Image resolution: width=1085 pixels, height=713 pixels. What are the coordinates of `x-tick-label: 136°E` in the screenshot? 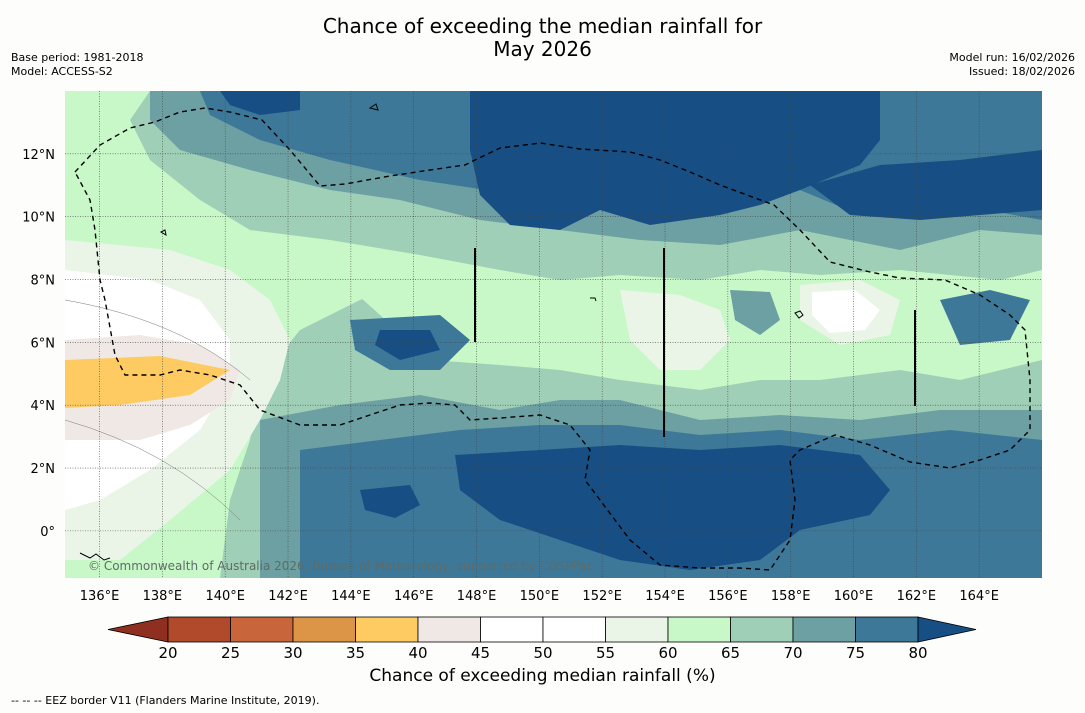 It's located at (100, 596).